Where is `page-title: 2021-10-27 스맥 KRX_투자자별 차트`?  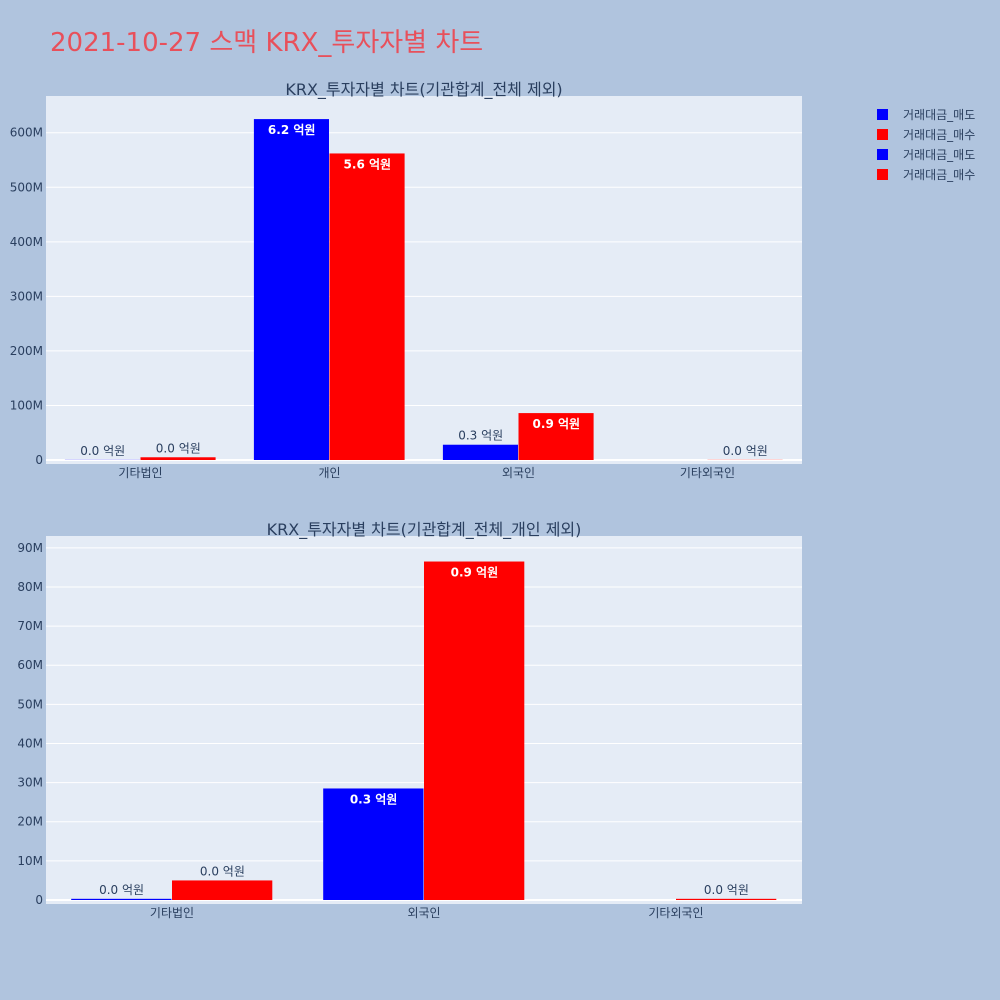 page-title: 2021-10-27 스맥 KRX_투자자별 차트 is located at coordinates (267, 43).